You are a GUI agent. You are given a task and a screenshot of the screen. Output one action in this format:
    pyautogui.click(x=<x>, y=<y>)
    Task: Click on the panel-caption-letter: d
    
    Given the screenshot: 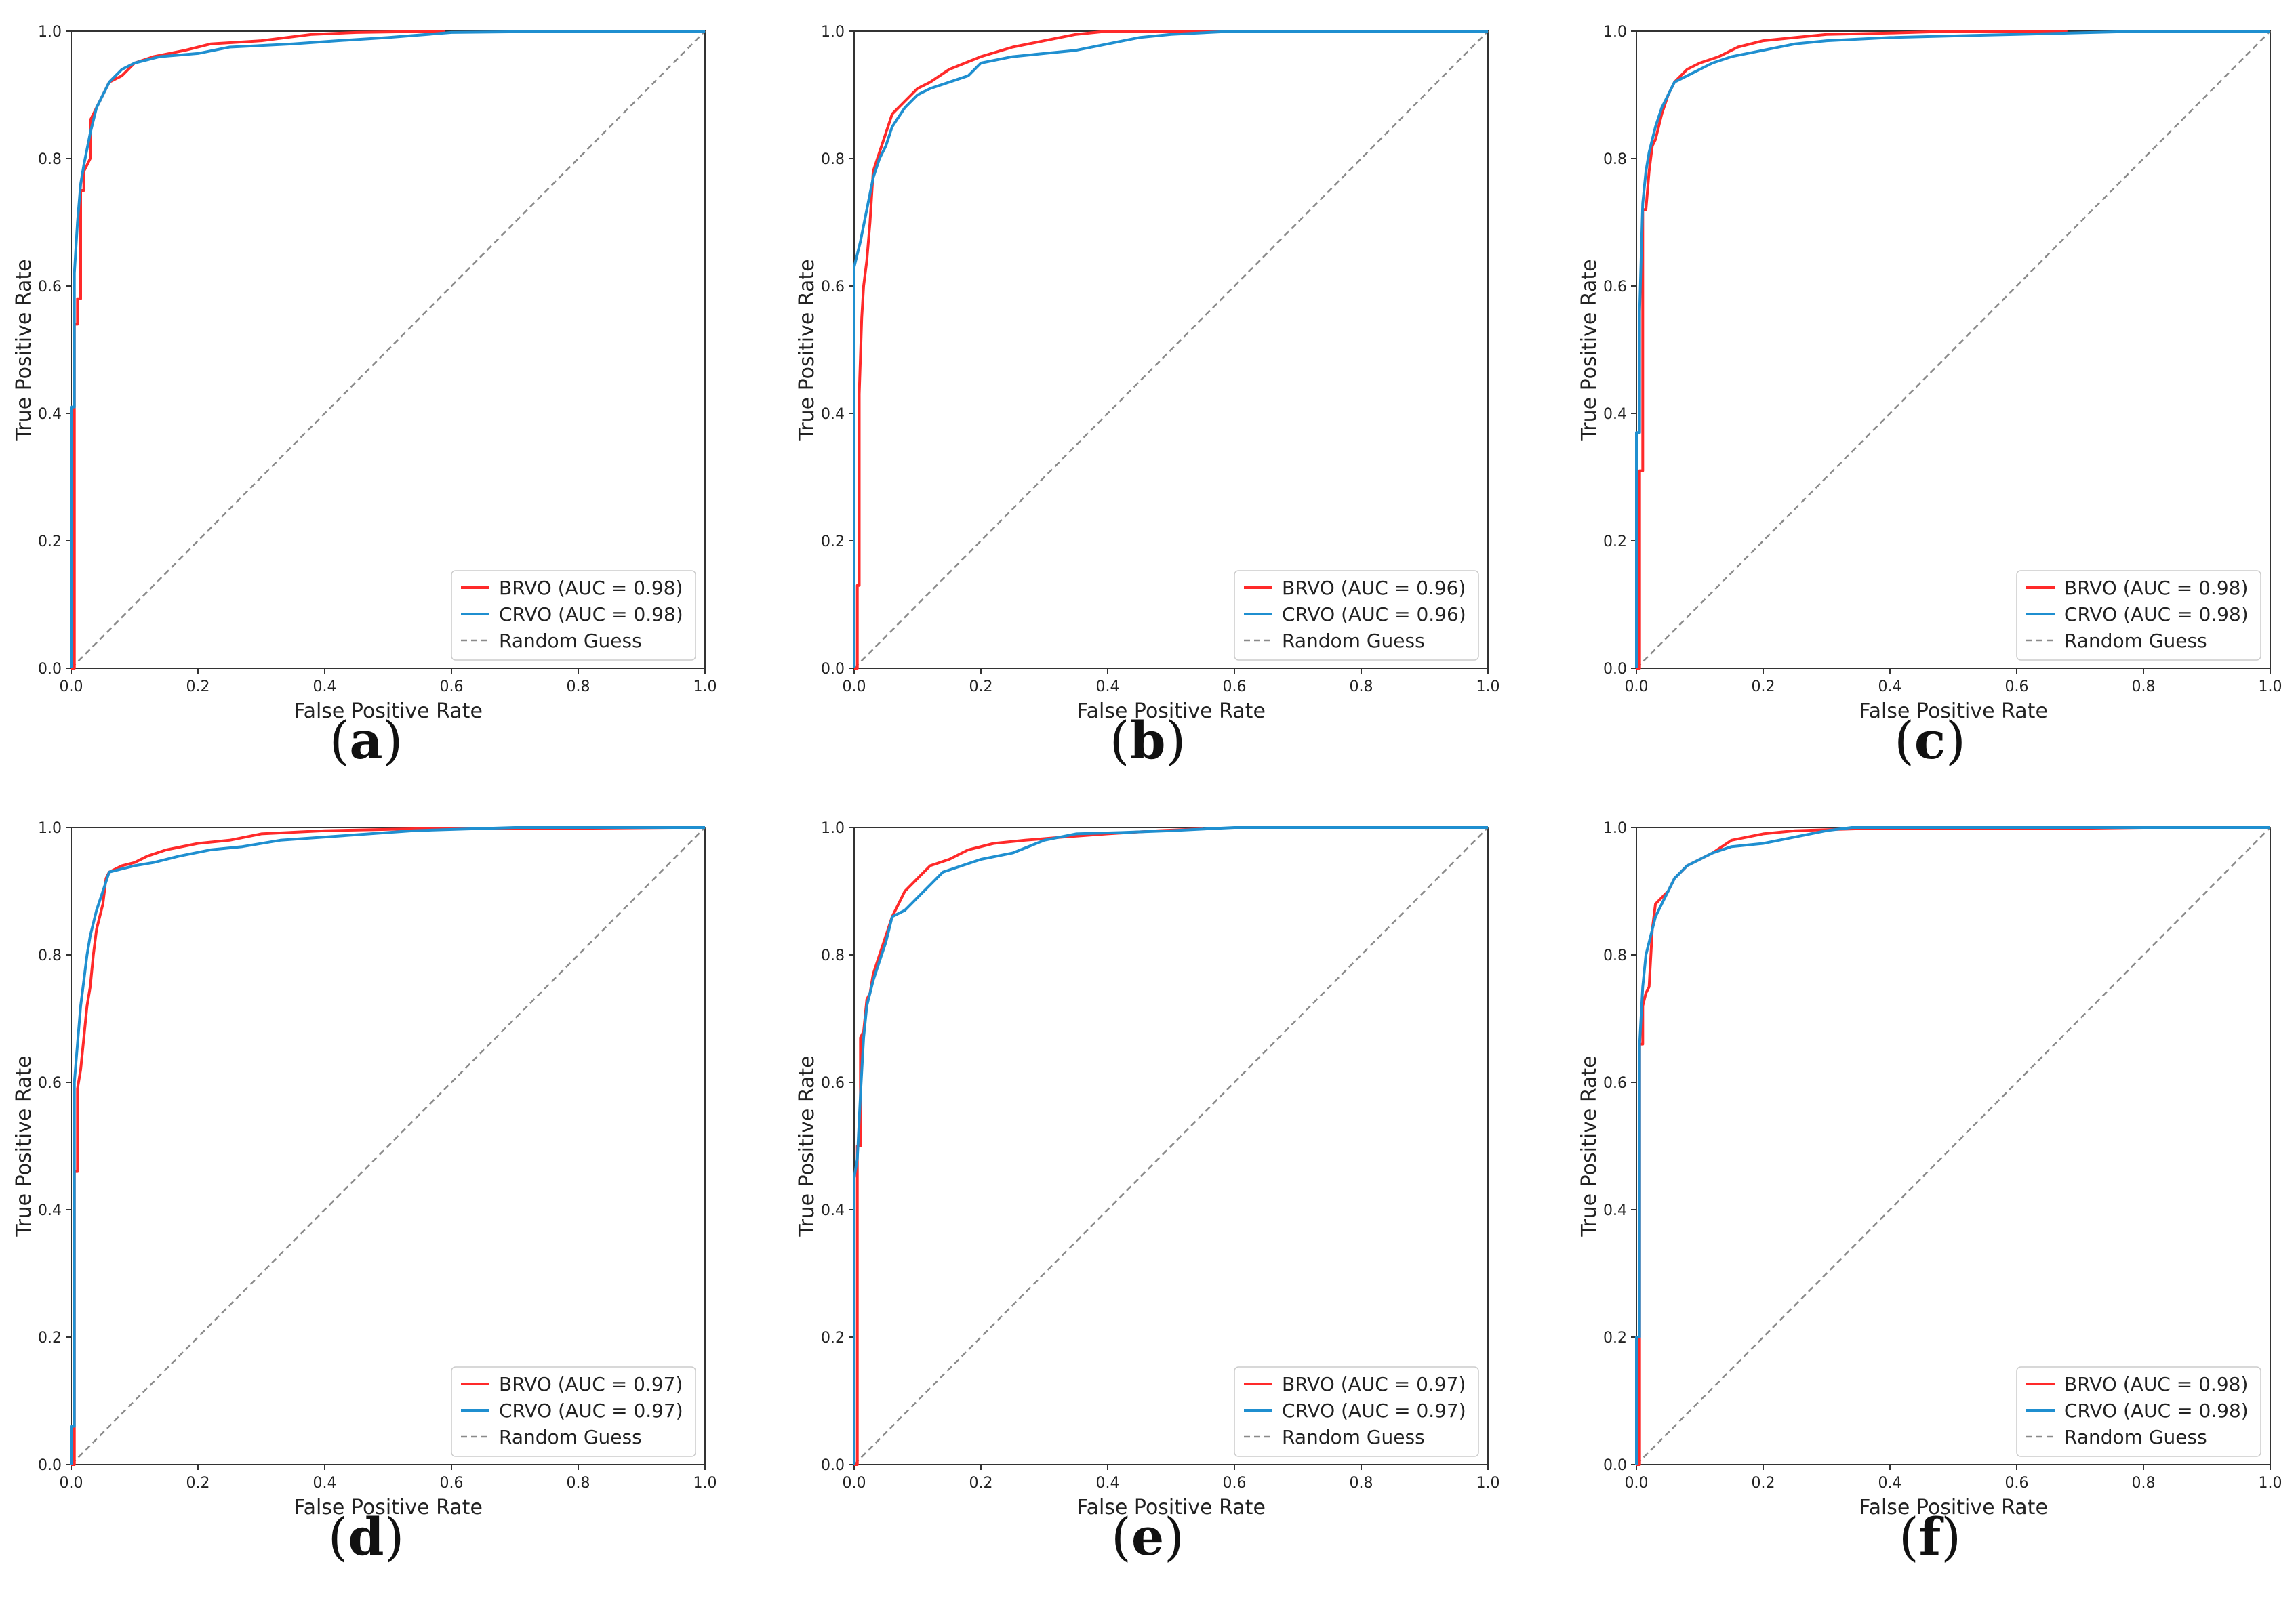 What is the action you would take?
    pyautogui.click(x=366, y=1537)
    